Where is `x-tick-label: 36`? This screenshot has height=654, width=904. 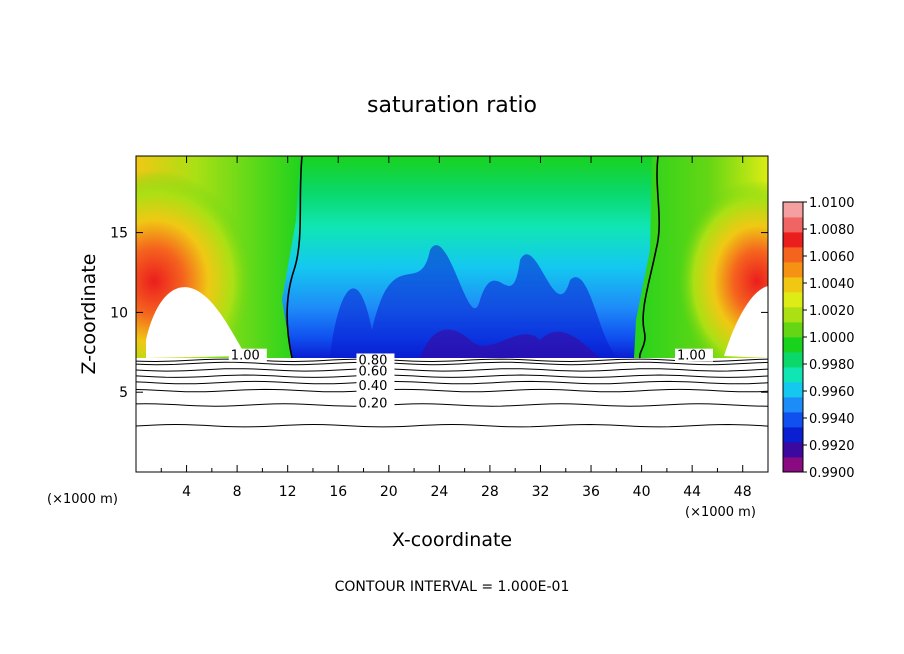
x-tick-label: 36 is located at coordinates (591, 492).